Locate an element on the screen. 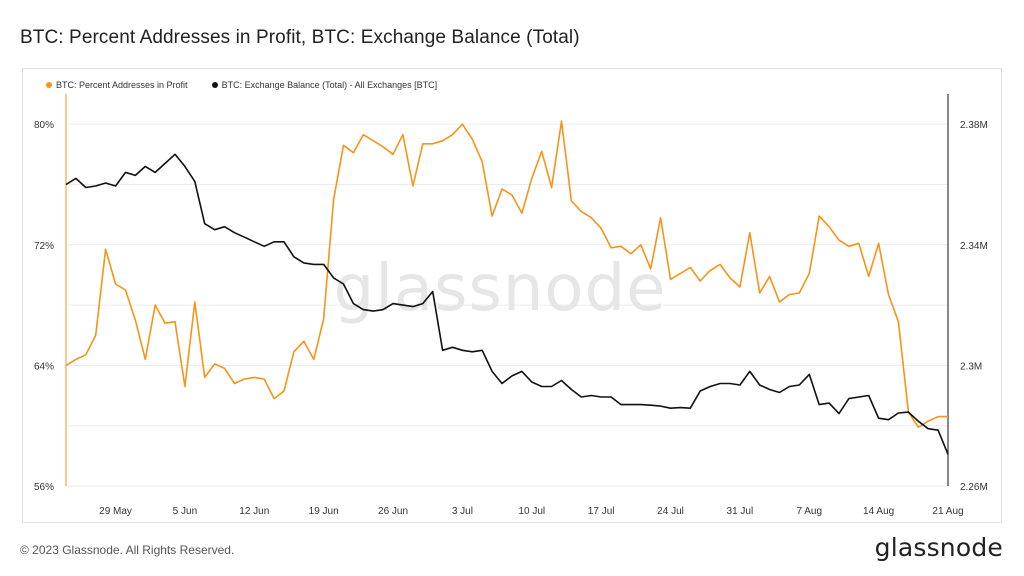  x-tick-label: 10 Jul is located at coordinates (531, 511).